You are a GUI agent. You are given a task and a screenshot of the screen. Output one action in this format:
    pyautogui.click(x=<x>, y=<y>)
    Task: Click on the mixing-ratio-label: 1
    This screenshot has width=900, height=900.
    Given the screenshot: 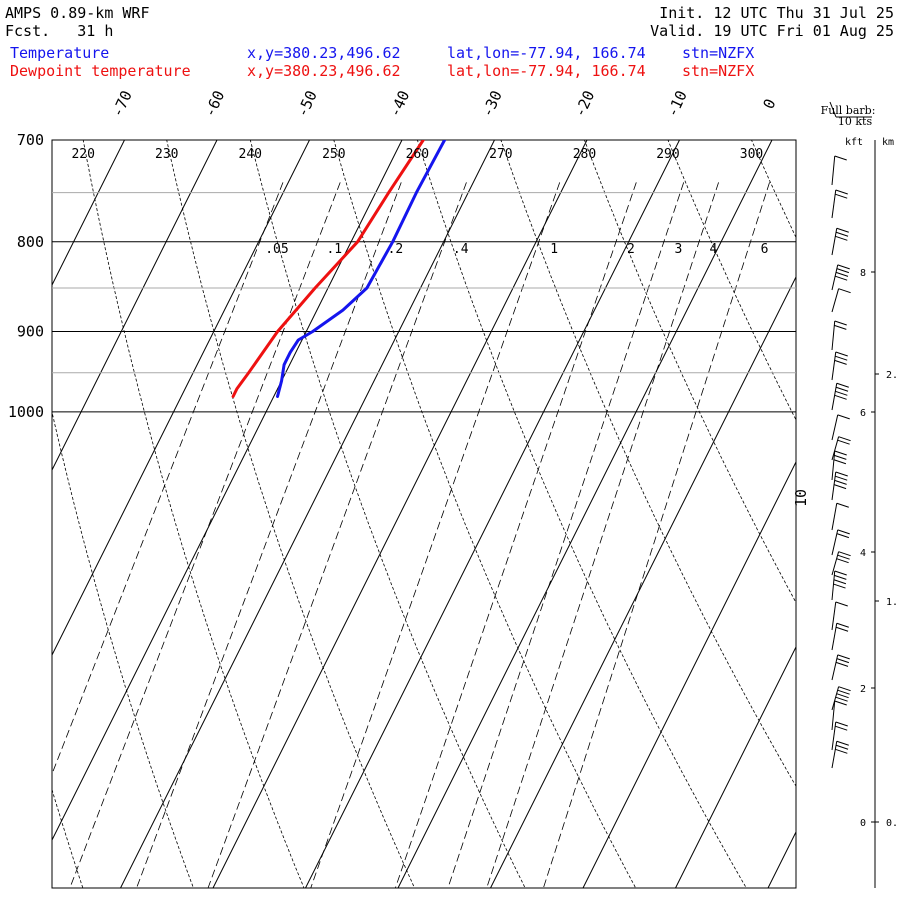 What is the action you would take?
    pyautogui.click(x=554, y=249)
    